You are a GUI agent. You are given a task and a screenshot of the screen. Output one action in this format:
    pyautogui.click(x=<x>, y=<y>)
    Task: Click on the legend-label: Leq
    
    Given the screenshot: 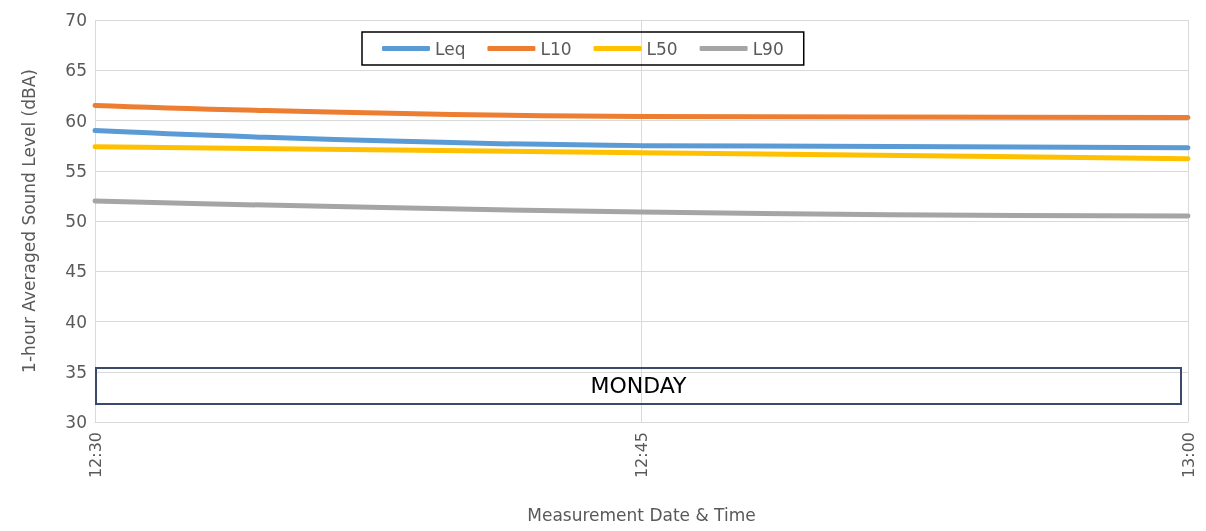 What is the action you would take?
    pyautogui.click(x=450, y=48)
    